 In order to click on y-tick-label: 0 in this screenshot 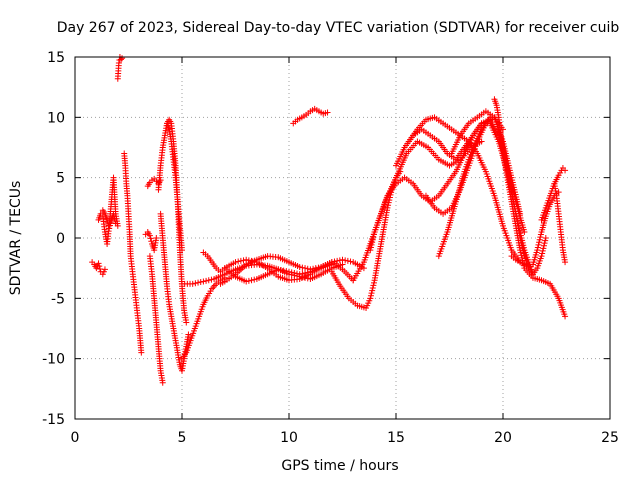, I will do `click(60, 239)`.